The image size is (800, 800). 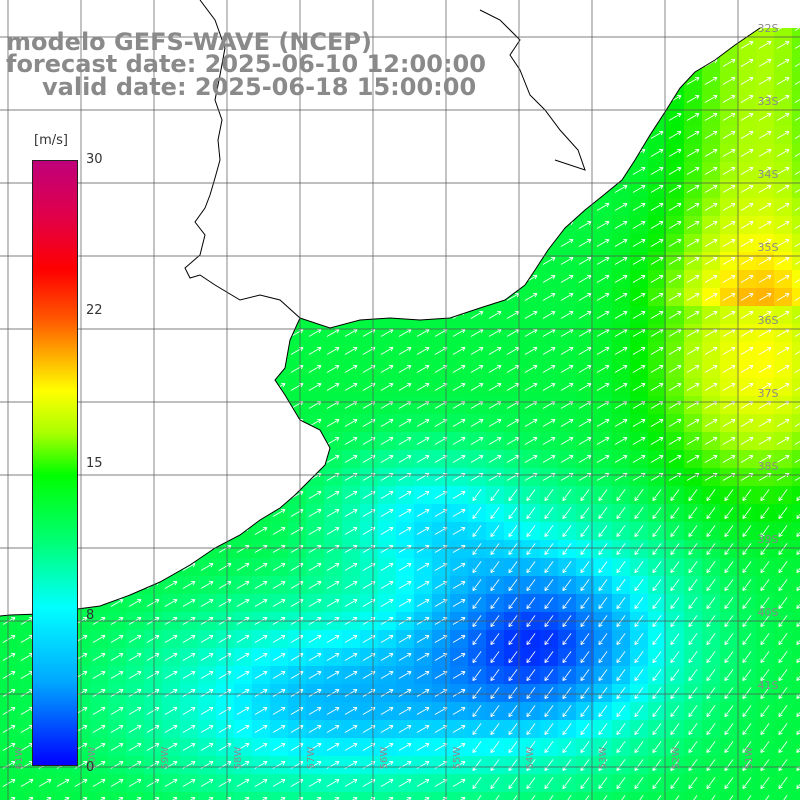 What do you see at coordinates (749, 758) in the screenshot?
I see `longitude-label: 51W` at bounding box center [749, 758].